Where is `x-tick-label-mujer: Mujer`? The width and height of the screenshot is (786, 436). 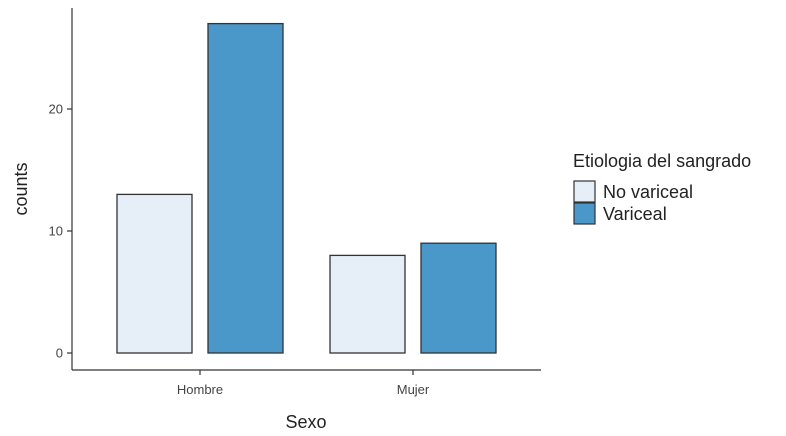
x-tick-label-mujer: Mujer is located at coordinates (413, 389).